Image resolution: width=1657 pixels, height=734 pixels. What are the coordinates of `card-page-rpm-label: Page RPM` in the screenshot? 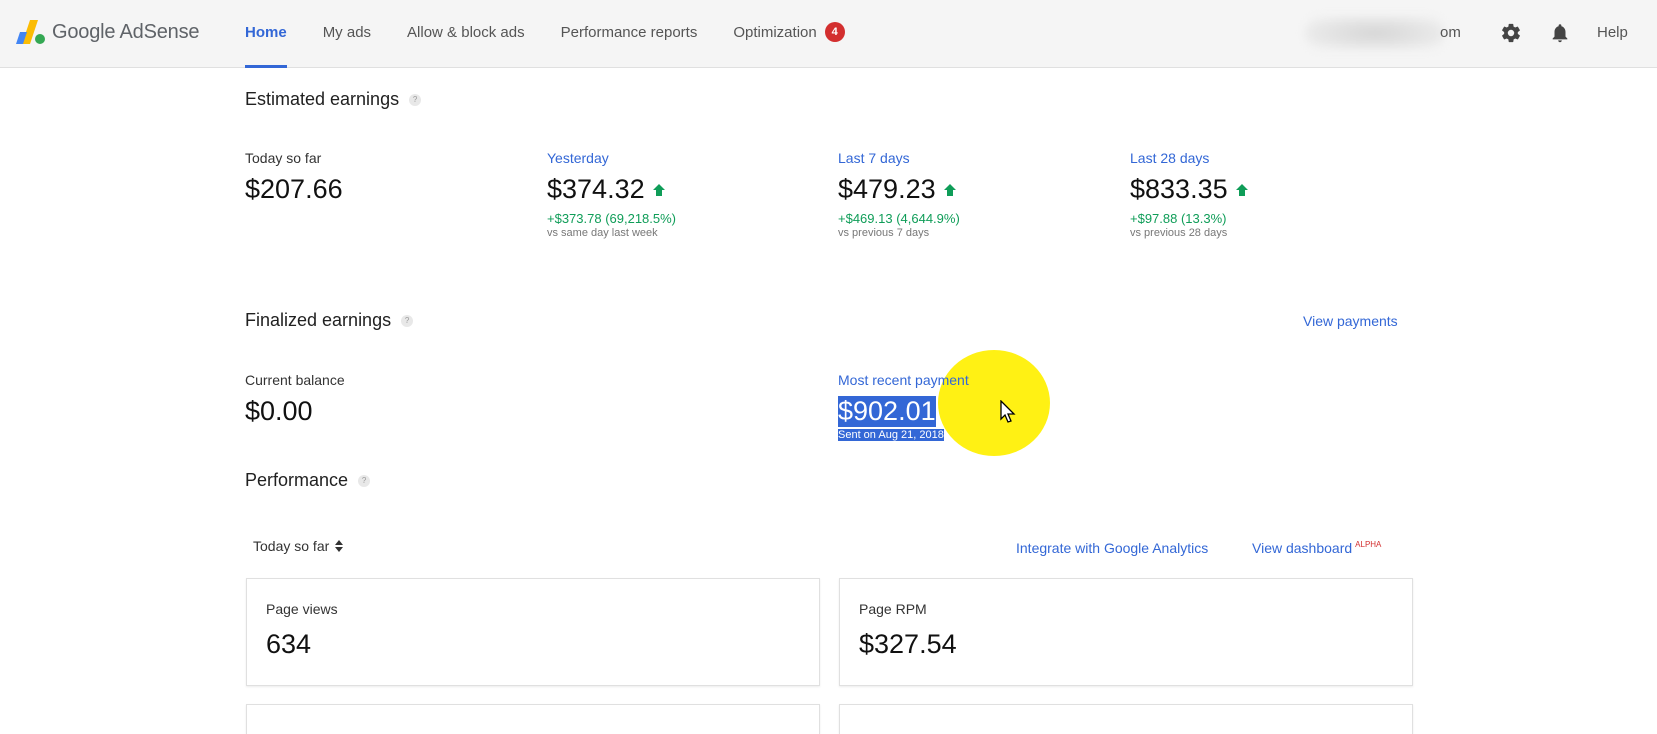 It's located at (893, 609).